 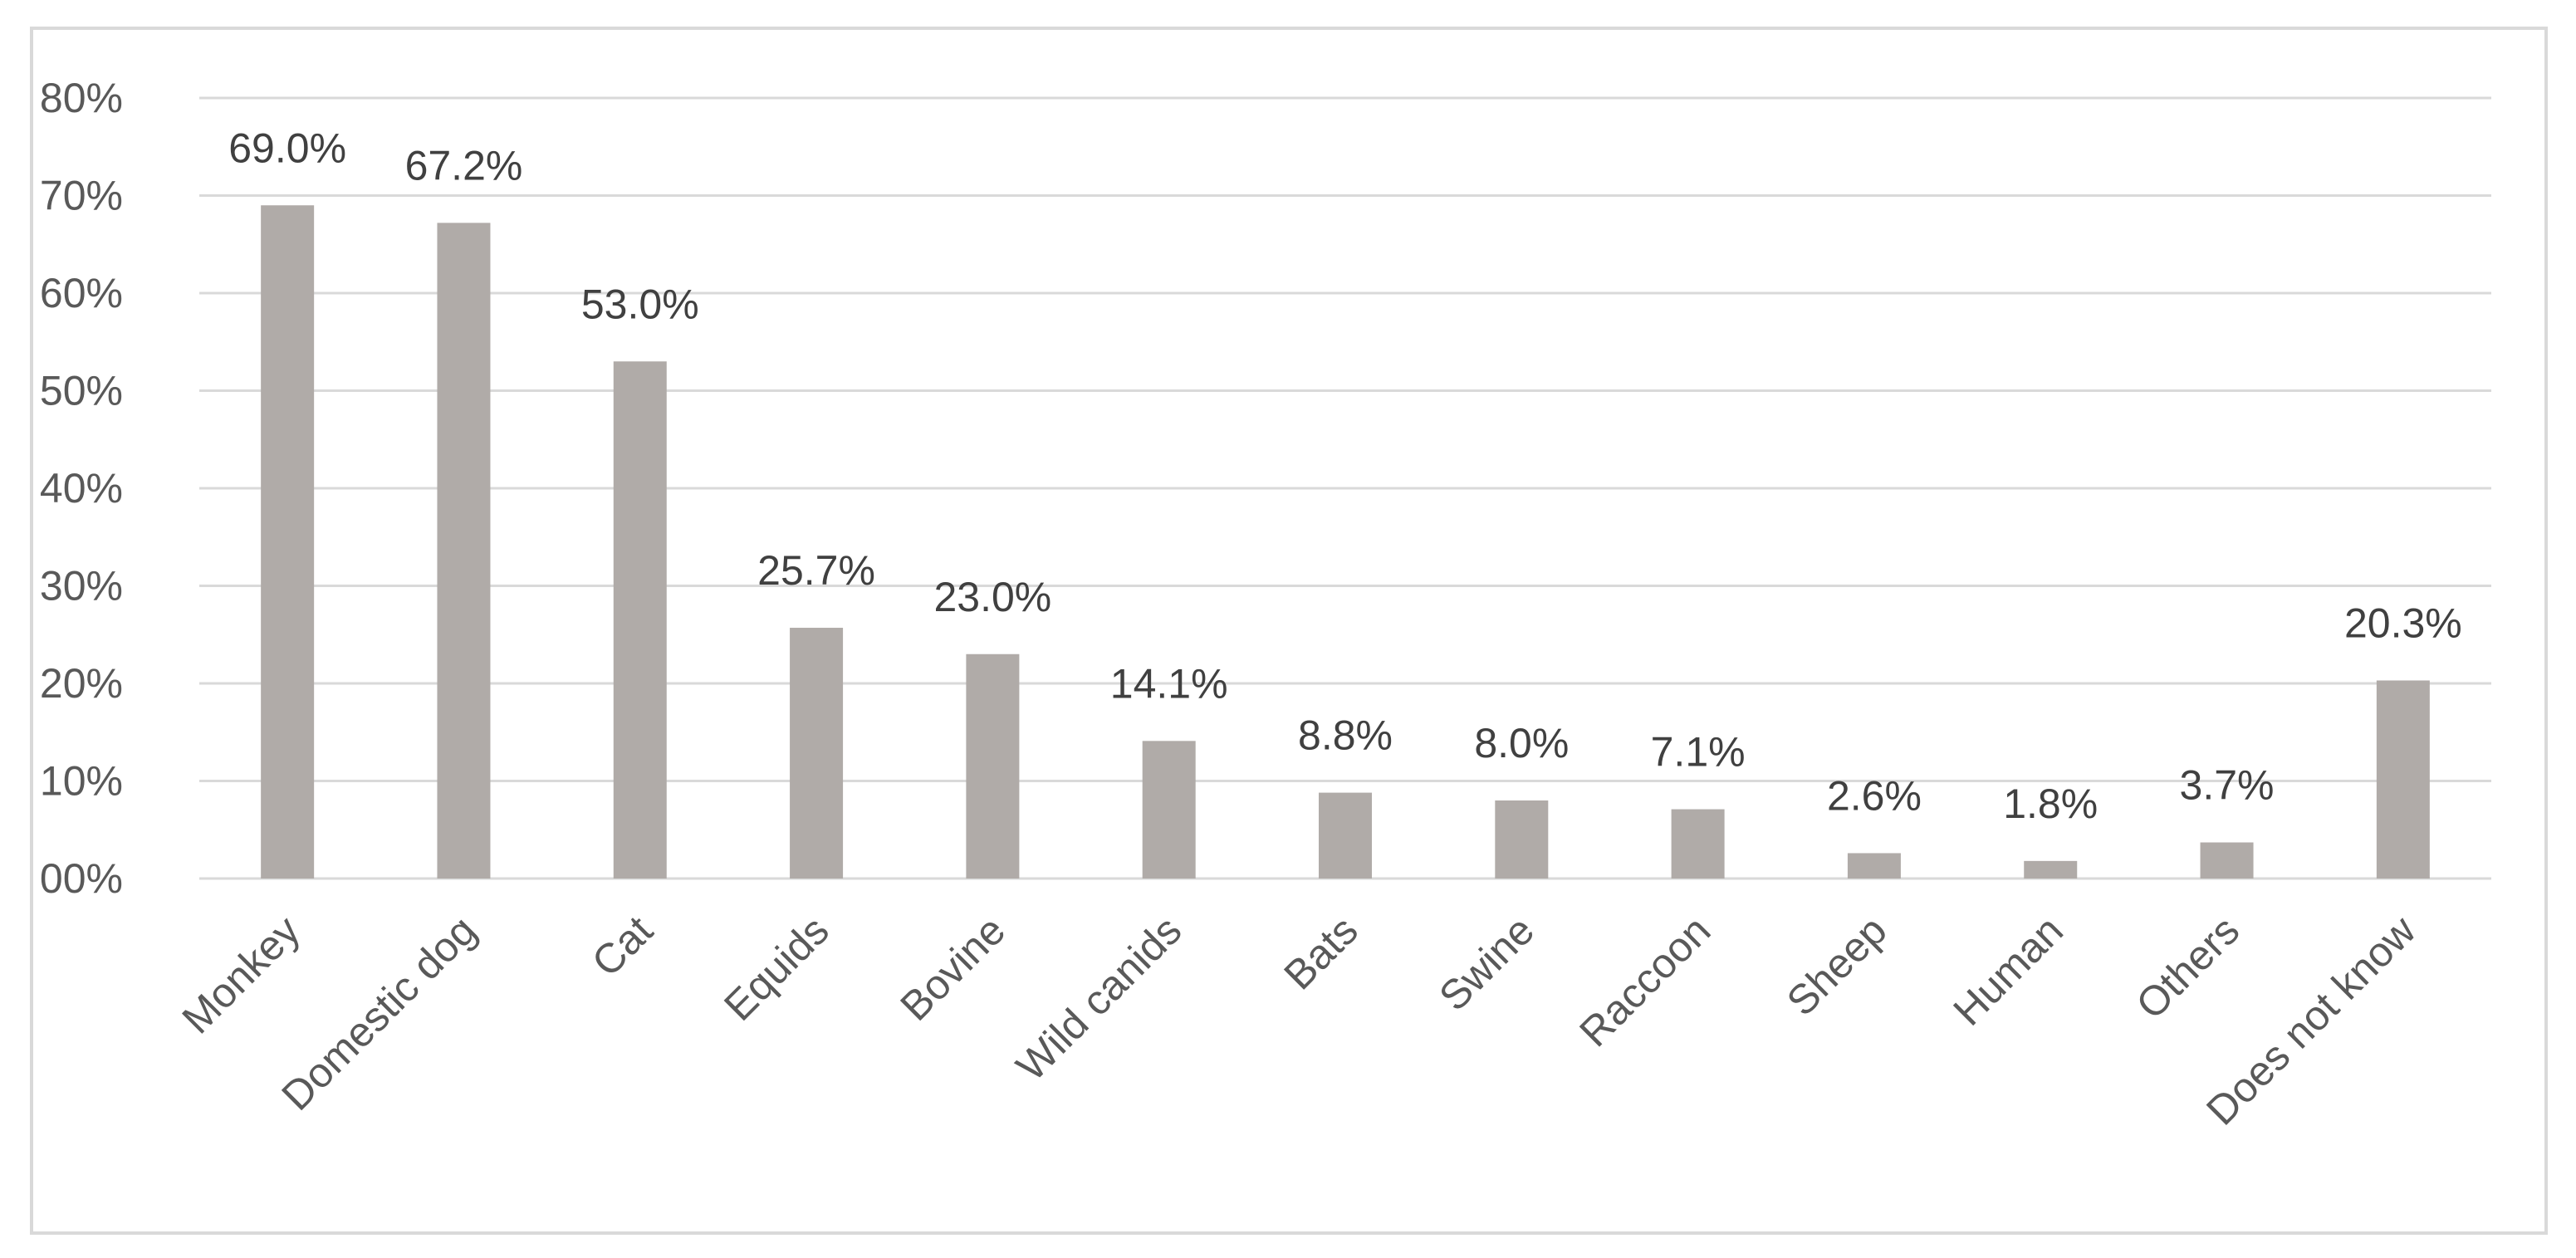 What do you see at coordinates (1169, 810) in the screenshot?
I see `bar-wild-canids` at bounding box center [1169, 810].